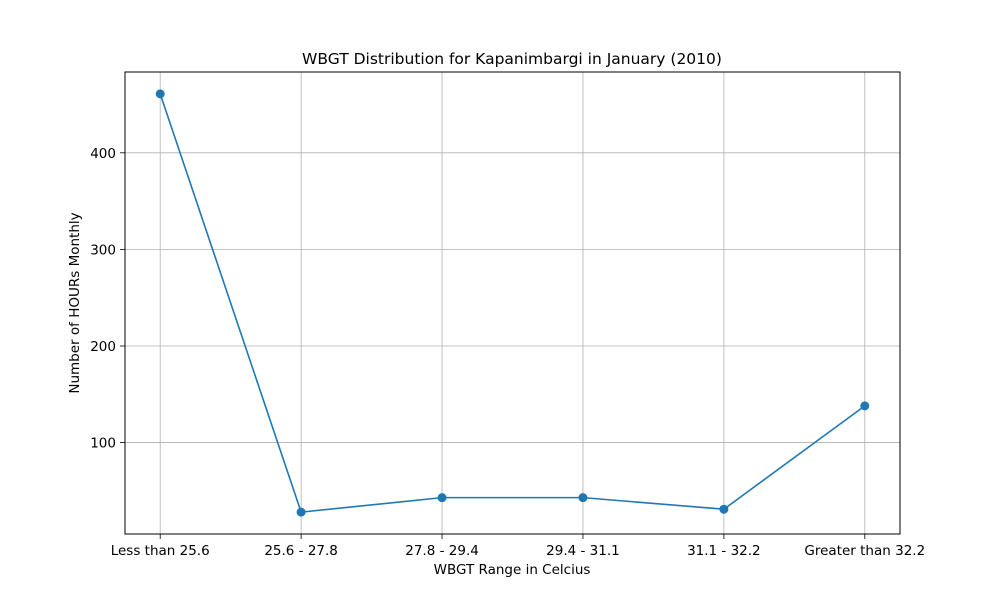 This screenshot has height=600, width=1000. I want to click on y-tick-label: 200, so click(103, 347).